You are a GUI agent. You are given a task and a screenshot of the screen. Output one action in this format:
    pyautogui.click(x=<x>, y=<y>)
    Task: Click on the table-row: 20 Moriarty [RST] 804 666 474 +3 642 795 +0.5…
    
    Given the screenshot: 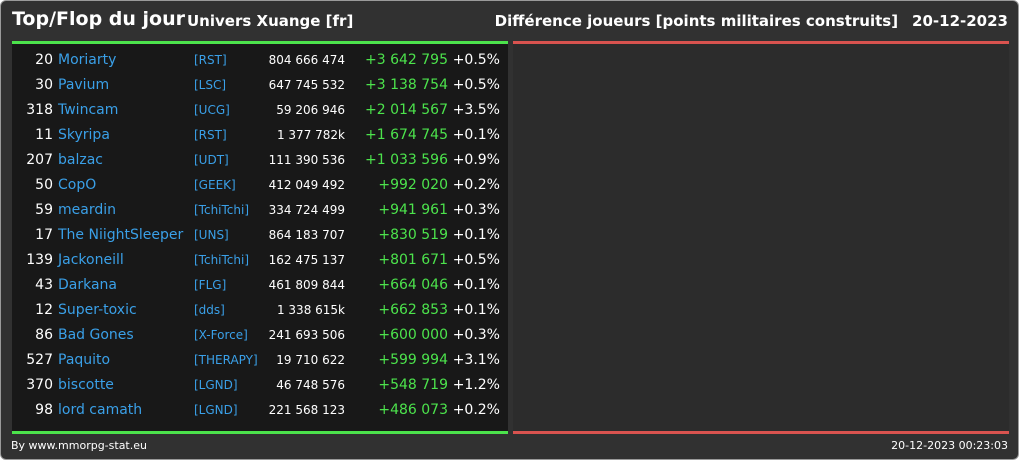 What is the action you would take?
    pyautogui.click(x=260, y=60)
    